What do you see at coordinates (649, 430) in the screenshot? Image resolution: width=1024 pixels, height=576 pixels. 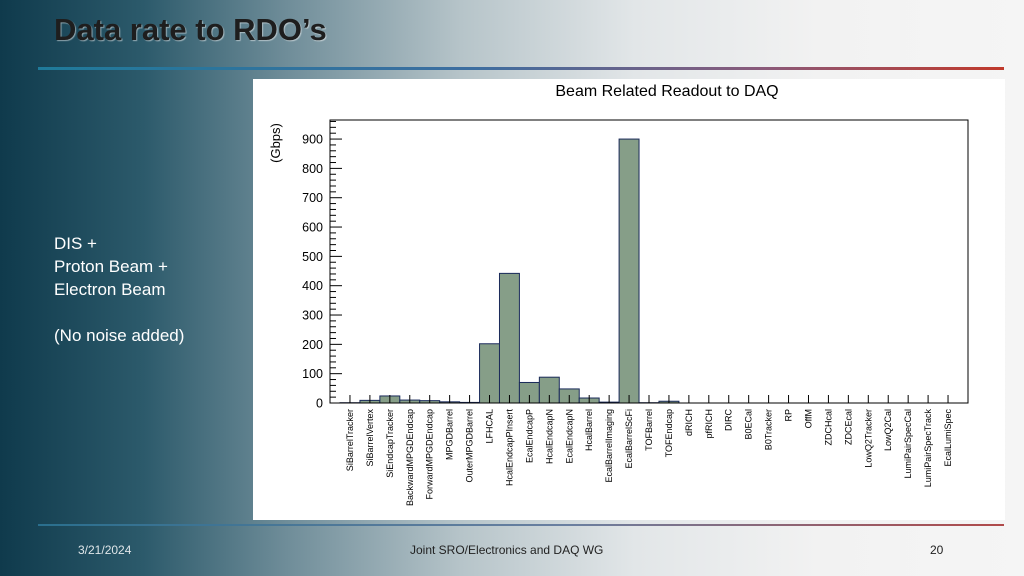 I see `x-tick-label: TOFBarrel` at bounding box center [649, 430].